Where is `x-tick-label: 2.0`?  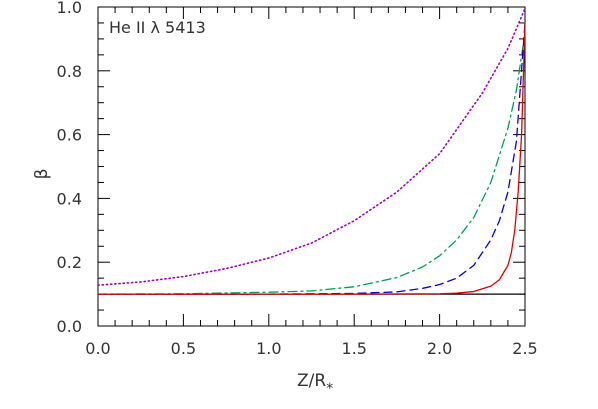 x-tick-label: 2.0 is located at coordinates (439, 348).